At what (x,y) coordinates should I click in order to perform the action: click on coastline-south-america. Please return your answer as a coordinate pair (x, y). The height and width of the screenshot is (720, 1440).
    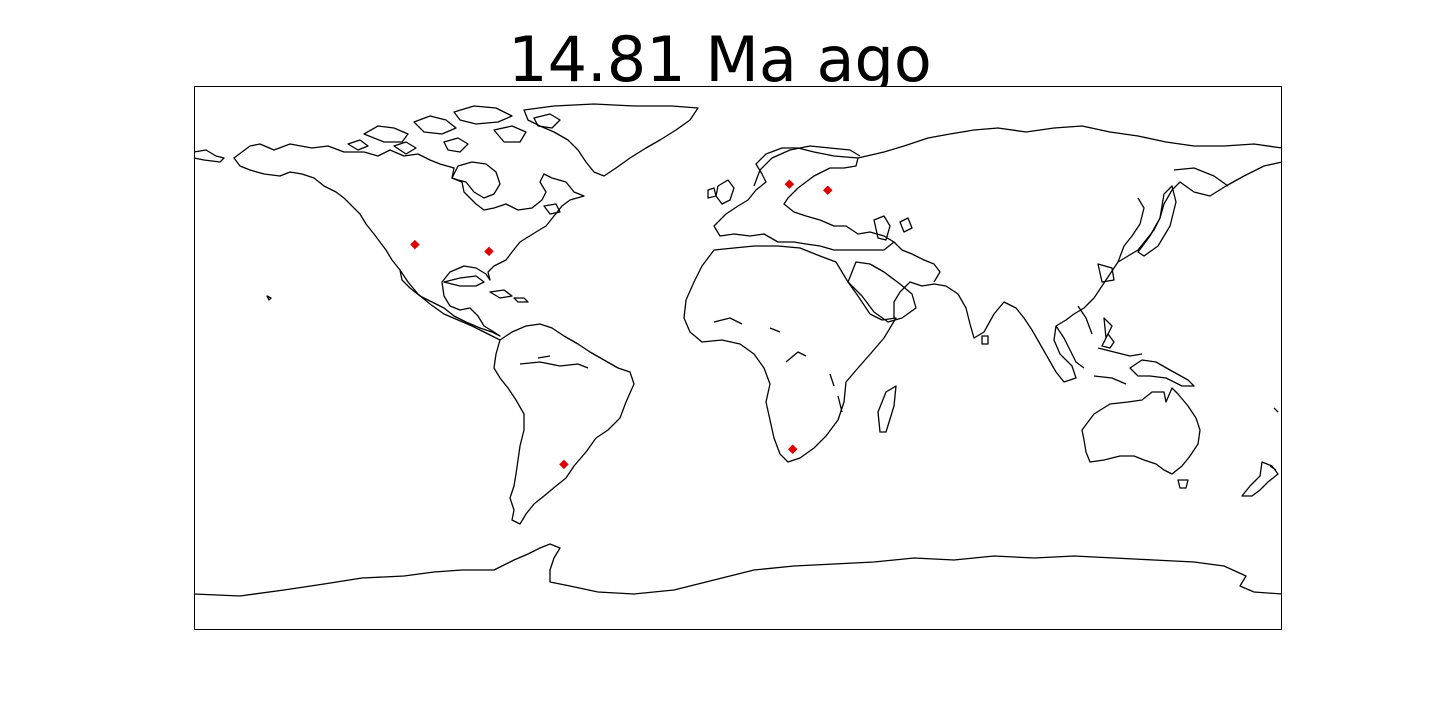
    Looking at the image, I should click on (564, 424).